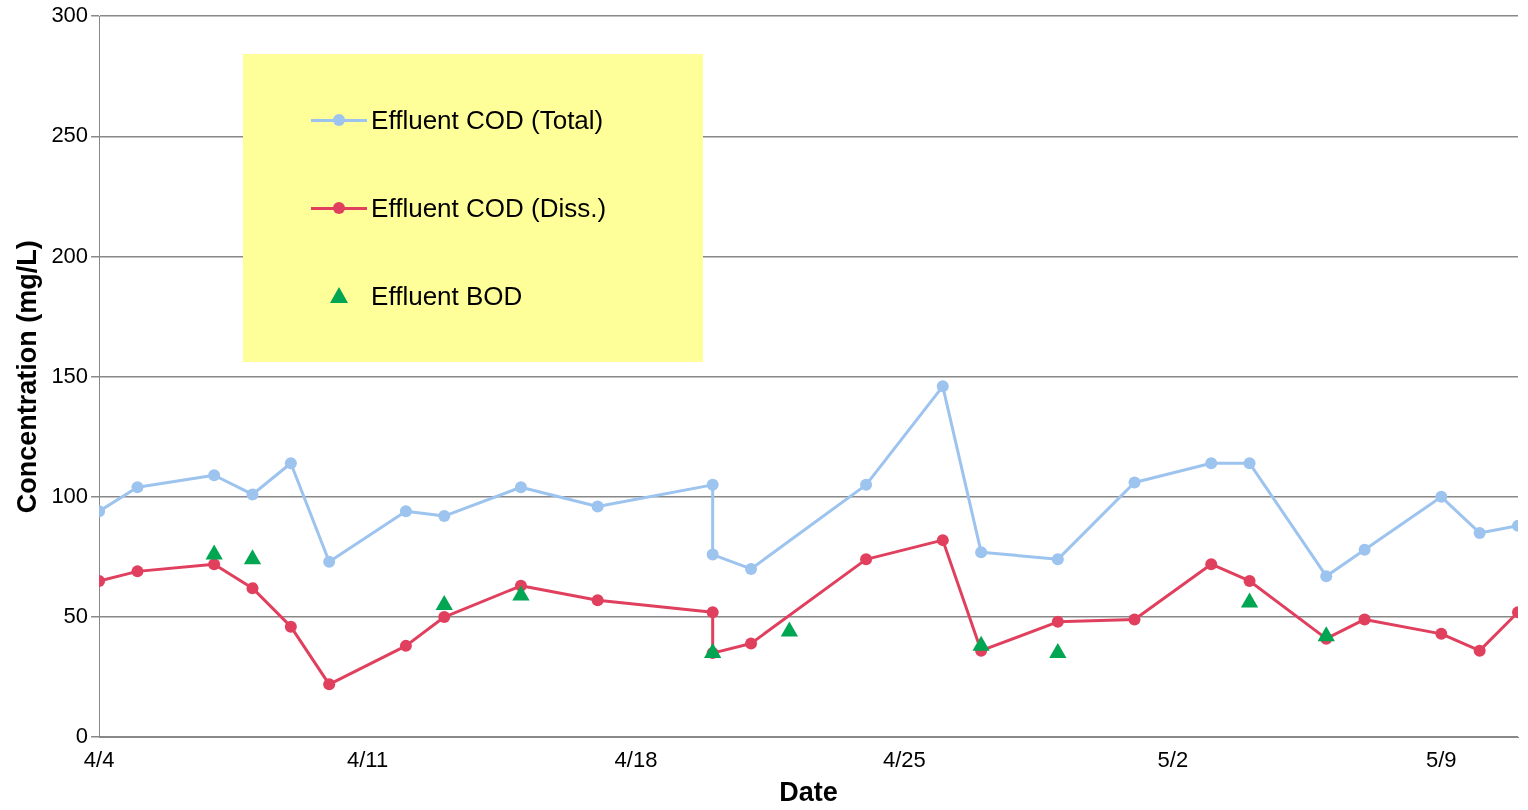 The image size is (1528, 810). Describe the element at coordinates (70, 375) in the screenshot. I see `y-tick-label: 150` at that location.